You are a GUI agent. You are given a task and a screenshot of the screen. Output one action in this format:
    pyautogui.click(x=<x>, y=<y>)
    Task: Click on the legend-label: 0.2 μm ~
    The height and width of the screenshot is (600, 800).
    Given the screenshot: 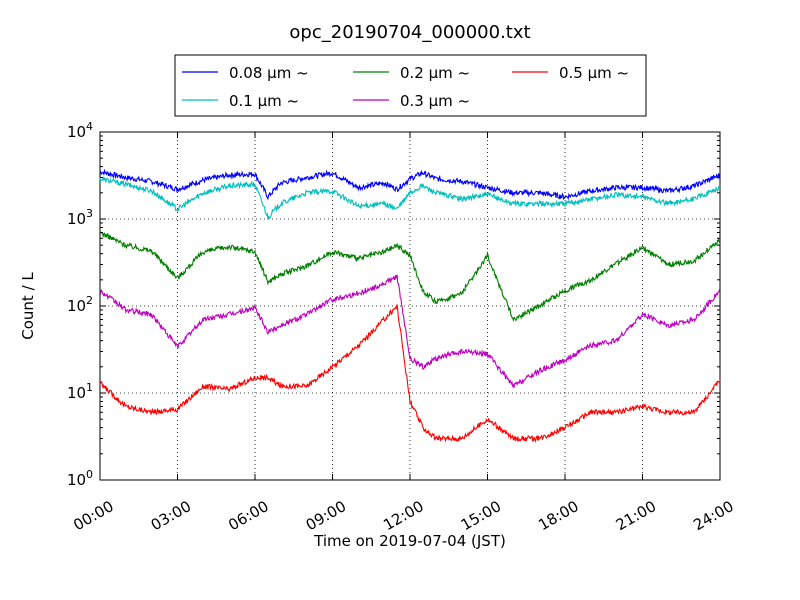 What is the action you would take?
    pyautogui.click(x=435, y=73)
    